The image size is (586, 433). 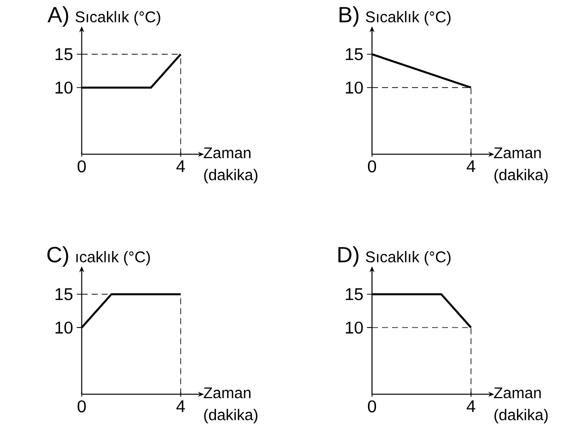 What do you see at coordinates (58, 16) in the screenshot?
I see `chart-title: A)` at bounding box center [58, 16].